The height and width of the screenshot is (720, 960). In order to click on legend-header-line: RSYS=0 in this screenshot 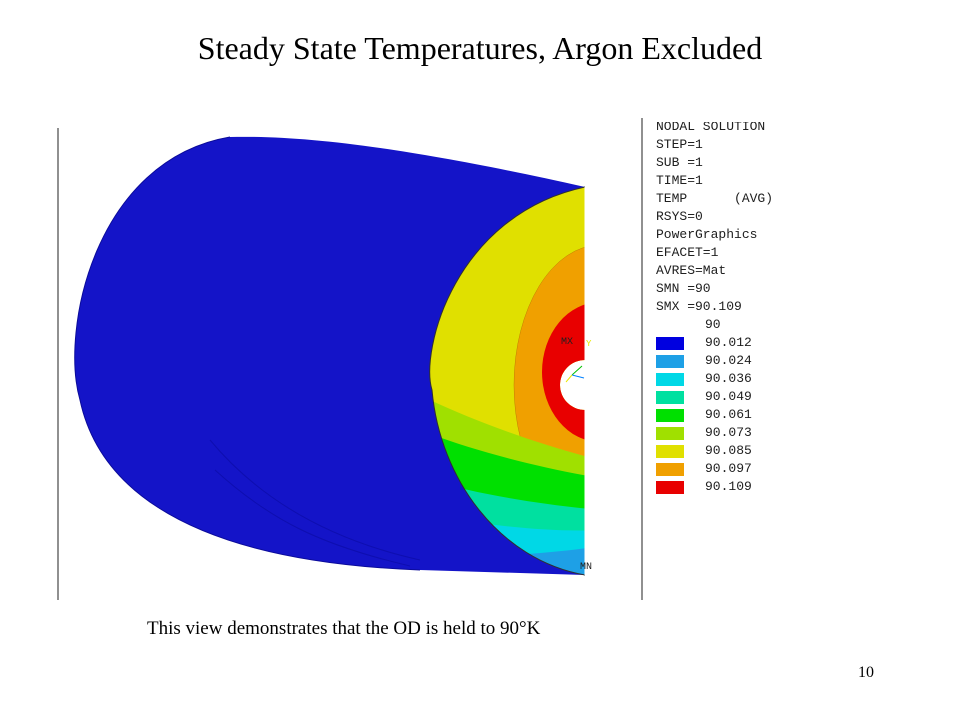, I will do `click(679, 216)`.